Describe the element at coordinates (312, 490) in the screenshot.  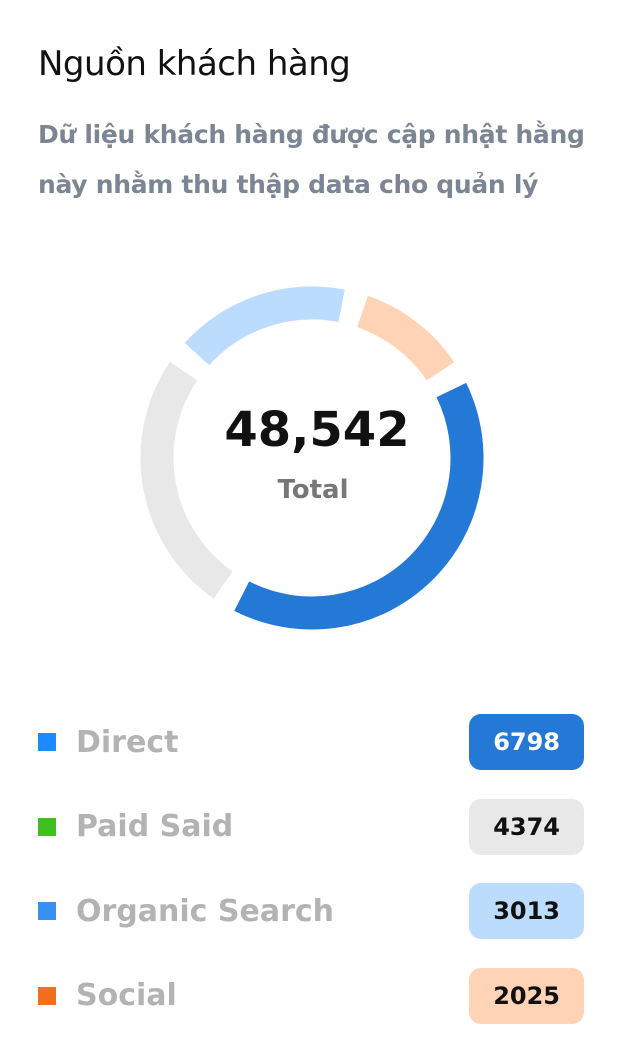
I see `total-label: Total` at that location.